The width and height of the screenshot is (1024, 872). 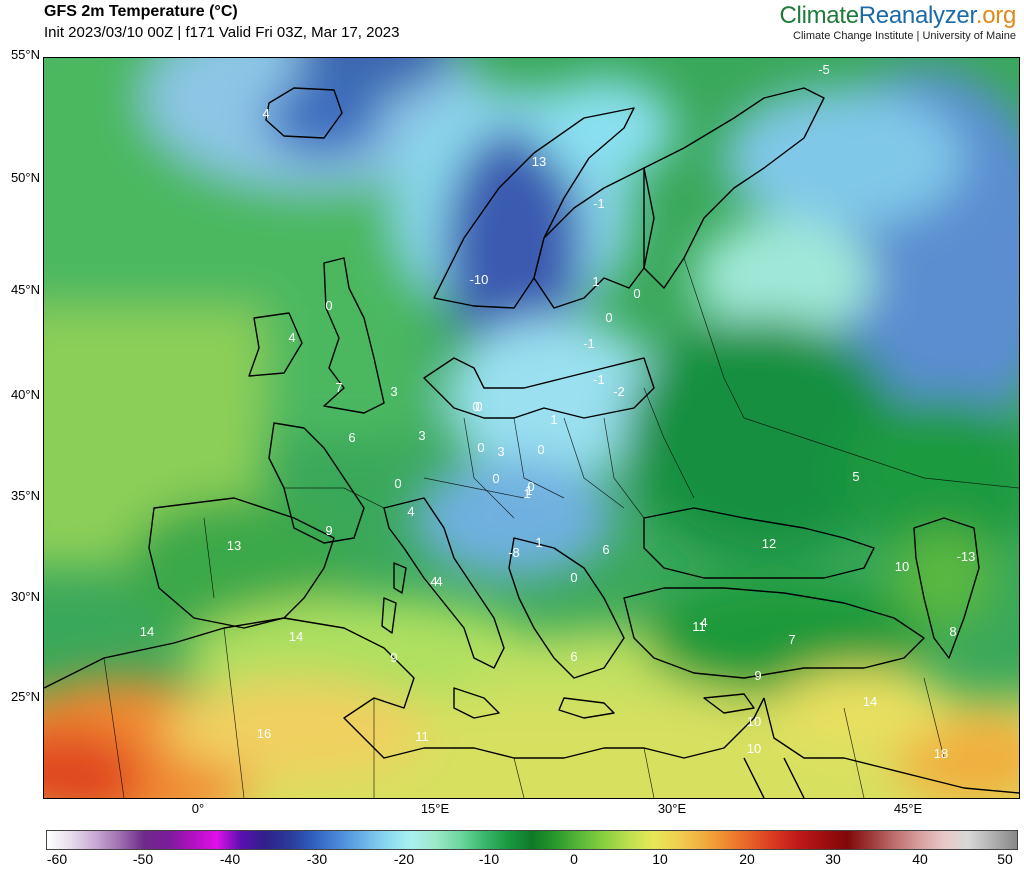 What do you see at coordinates (833, 859) in the screenshot?
I see `colorbar-label: 30` at bounding box center [833, 859].